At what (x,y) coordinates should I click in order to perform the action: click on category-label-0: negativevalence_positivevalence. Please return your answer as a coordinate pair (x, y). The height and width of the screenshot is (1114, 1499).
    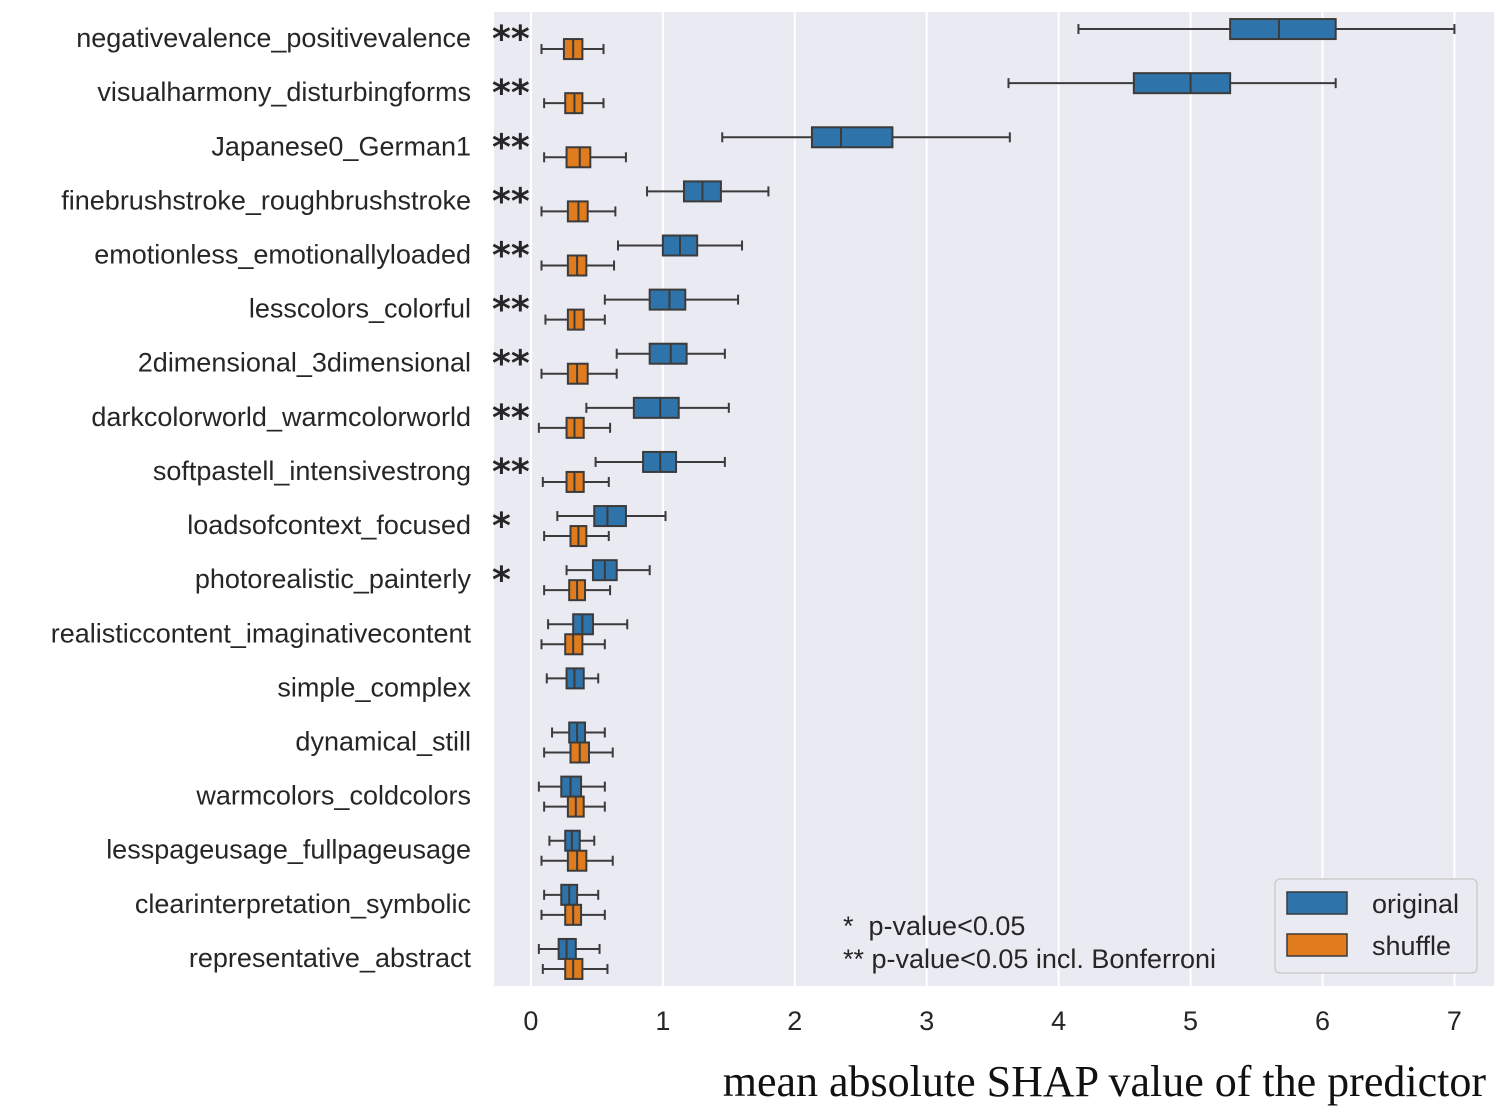
    Looking at the image, I should click on (273, 38).